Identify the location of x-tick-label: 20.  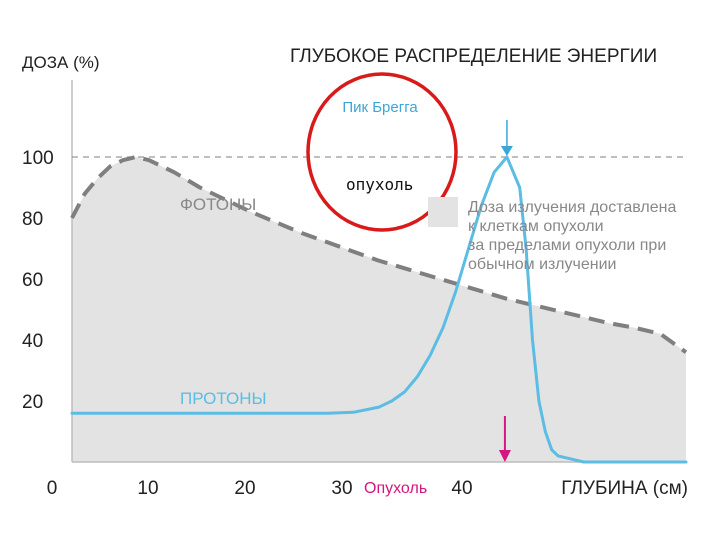
(244, 488).